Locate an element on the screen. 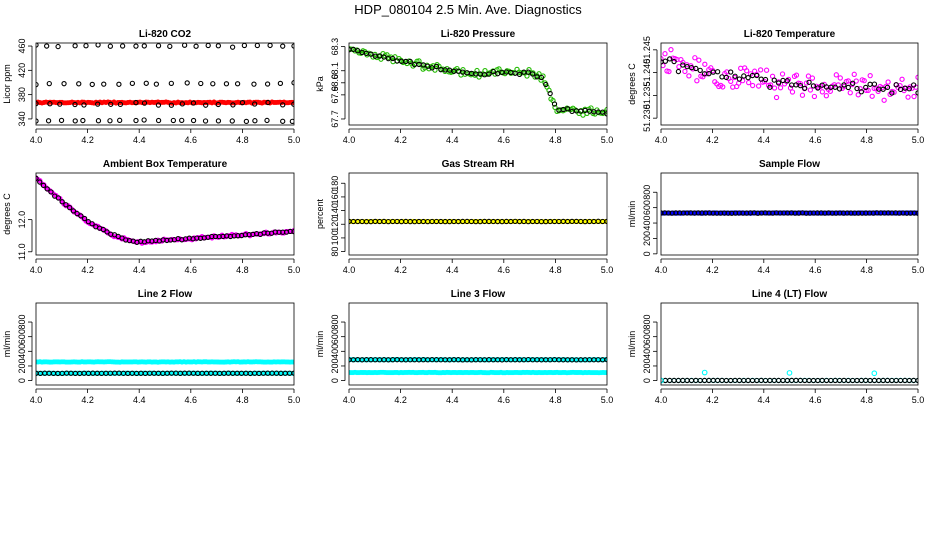  y-tick-label: 68.0 is located at coordinates (335, 83).